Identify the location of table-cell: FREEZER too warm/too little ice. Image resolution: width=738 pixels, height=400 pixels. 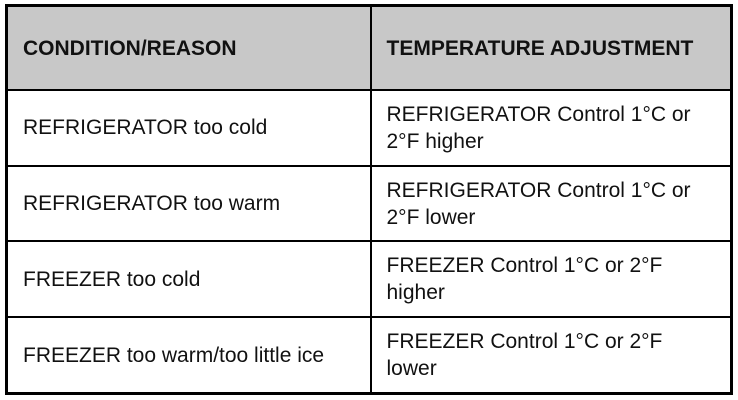
(188, 355).